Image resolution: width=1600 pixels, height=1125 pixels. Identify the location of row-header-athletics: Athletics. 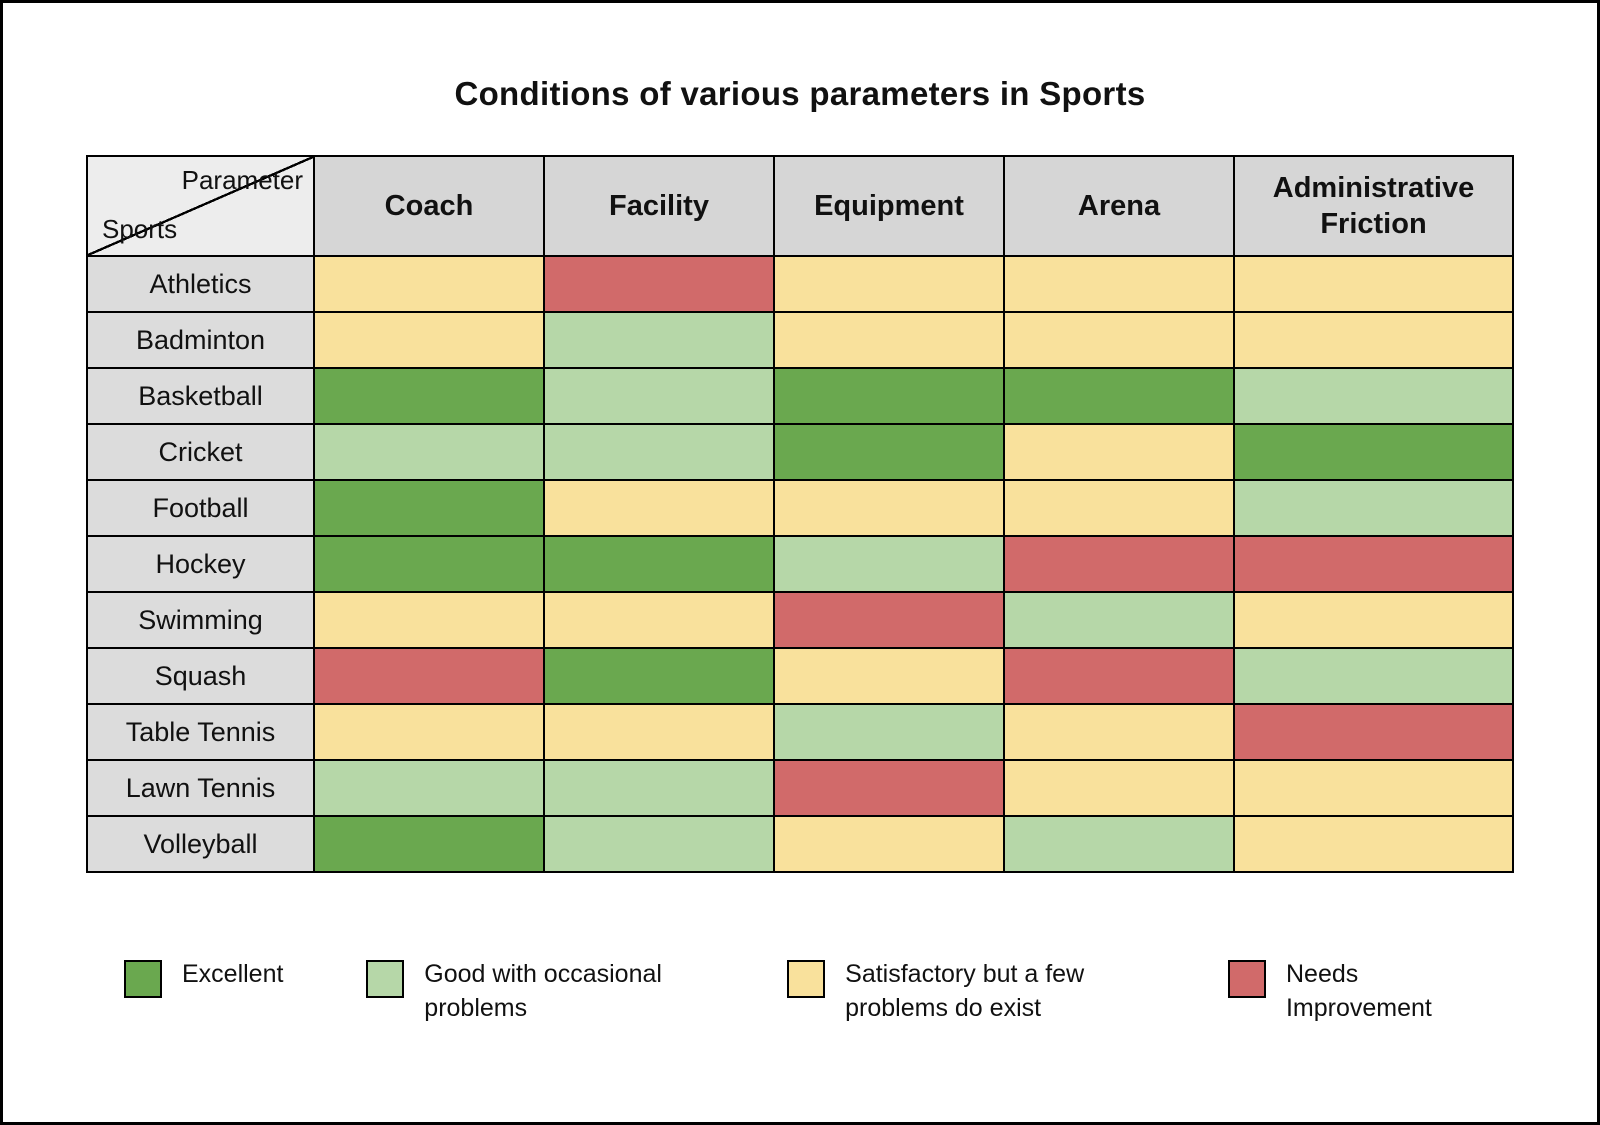
(200, 284).